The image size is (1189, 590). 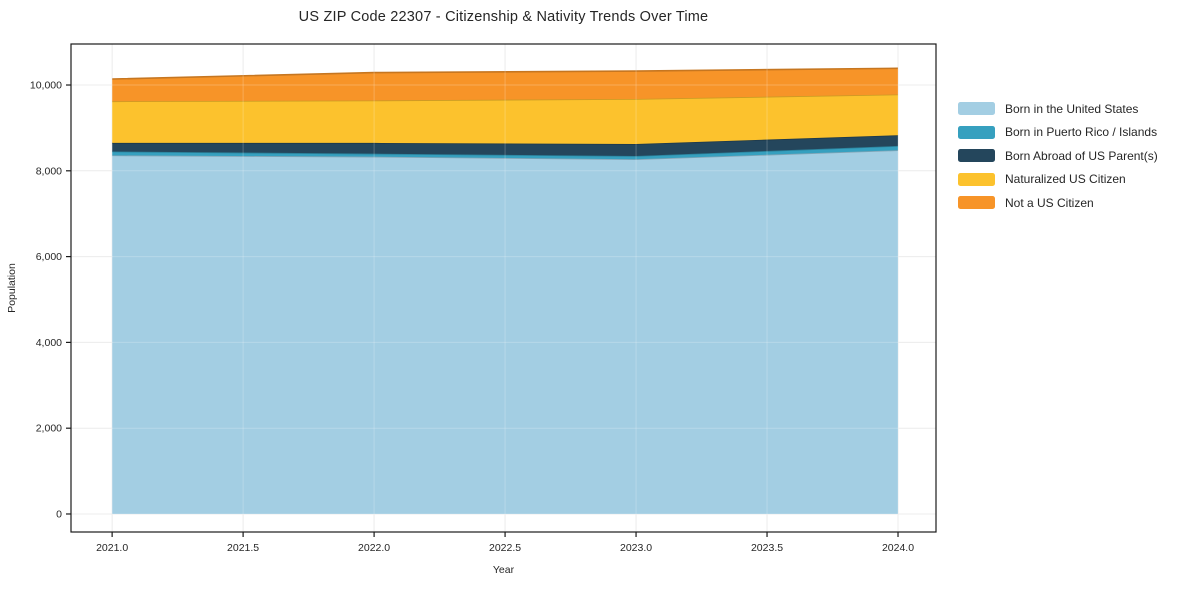 I want to click on legend-label: Born Abroad of US Parent(s), so click(x=1081, y=155).